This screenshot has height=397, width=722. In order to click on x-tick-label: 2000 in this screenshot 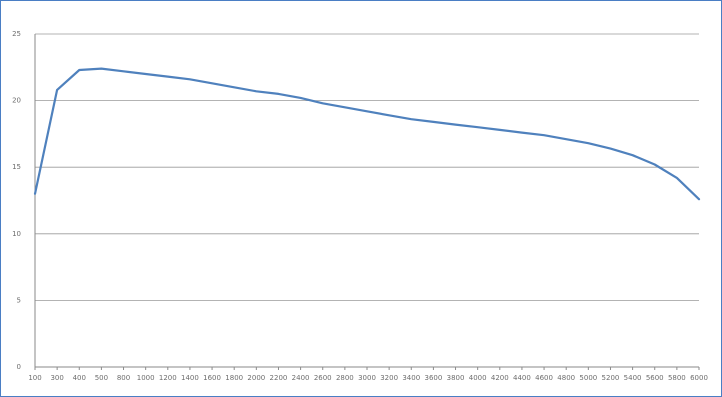, I will do `click(256, 378)`.